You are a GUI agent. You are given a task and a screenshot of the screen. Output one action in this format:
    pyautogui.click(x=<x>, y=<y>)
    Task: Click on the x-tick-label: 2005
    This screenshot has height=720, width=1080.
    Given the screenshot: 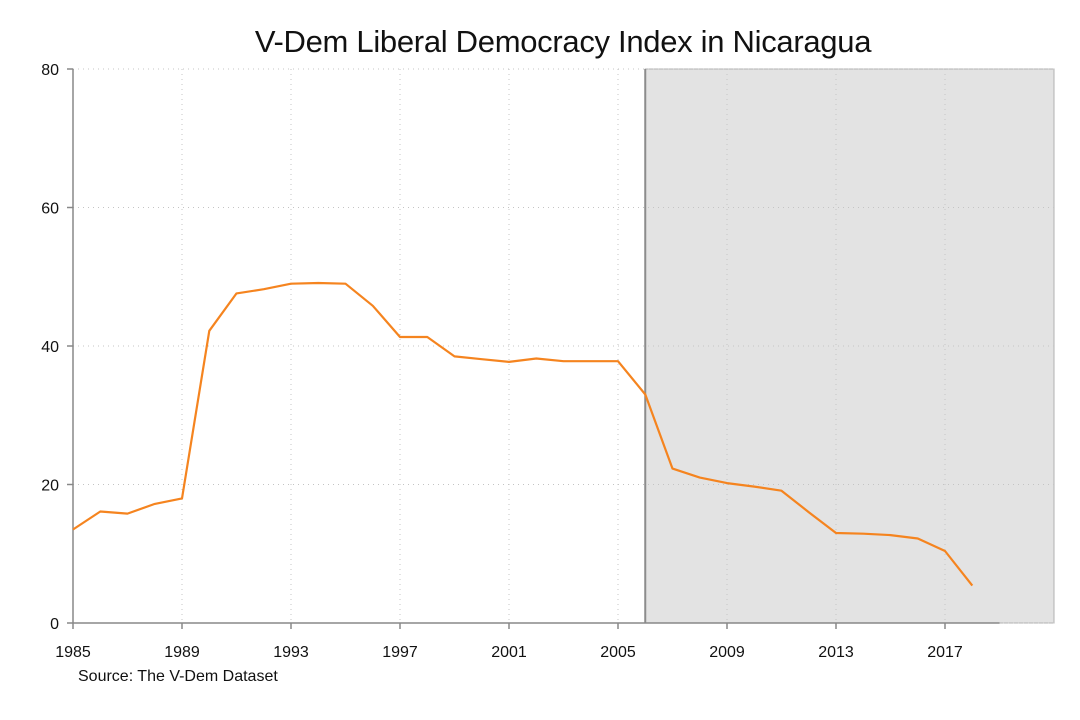 What is the action you would take?
    pyautogui.click(x=618, y=652)
    